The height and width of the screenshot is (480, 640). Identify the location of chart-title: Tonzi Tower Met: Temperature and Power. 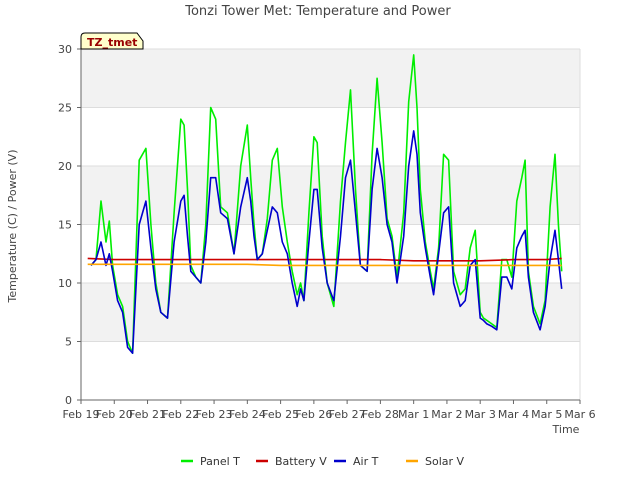
(317, 11).